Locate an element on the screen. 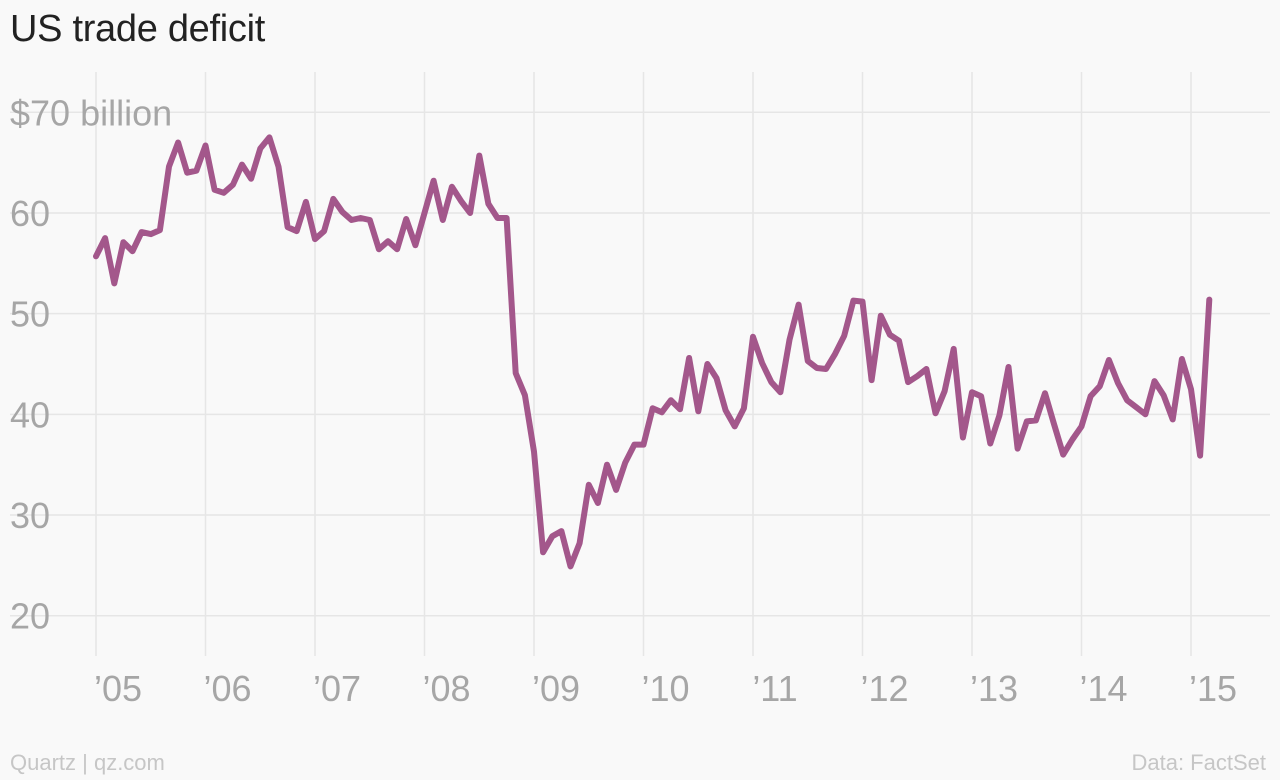  x-axis-tick-labels: ’05 ’06 ’07 ’08 ’09 ’10 ’11 ’12 ’13 ’14 ’15 is located at coordinates (665, 688).